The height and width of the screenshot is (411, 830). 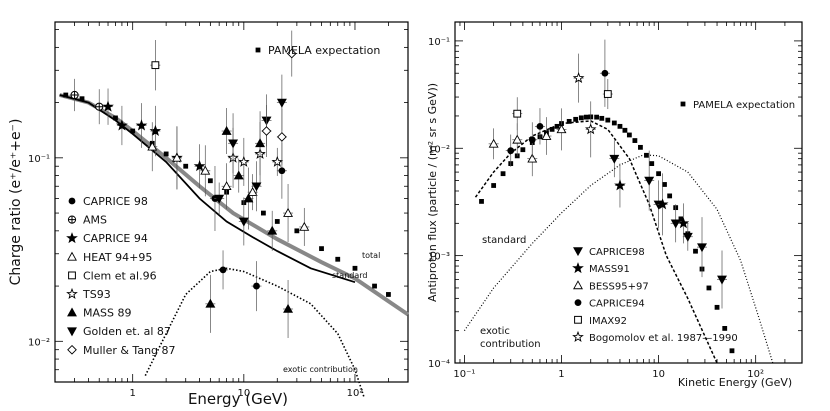 I want to click on data-point-cross, so click(x=74, y=95).